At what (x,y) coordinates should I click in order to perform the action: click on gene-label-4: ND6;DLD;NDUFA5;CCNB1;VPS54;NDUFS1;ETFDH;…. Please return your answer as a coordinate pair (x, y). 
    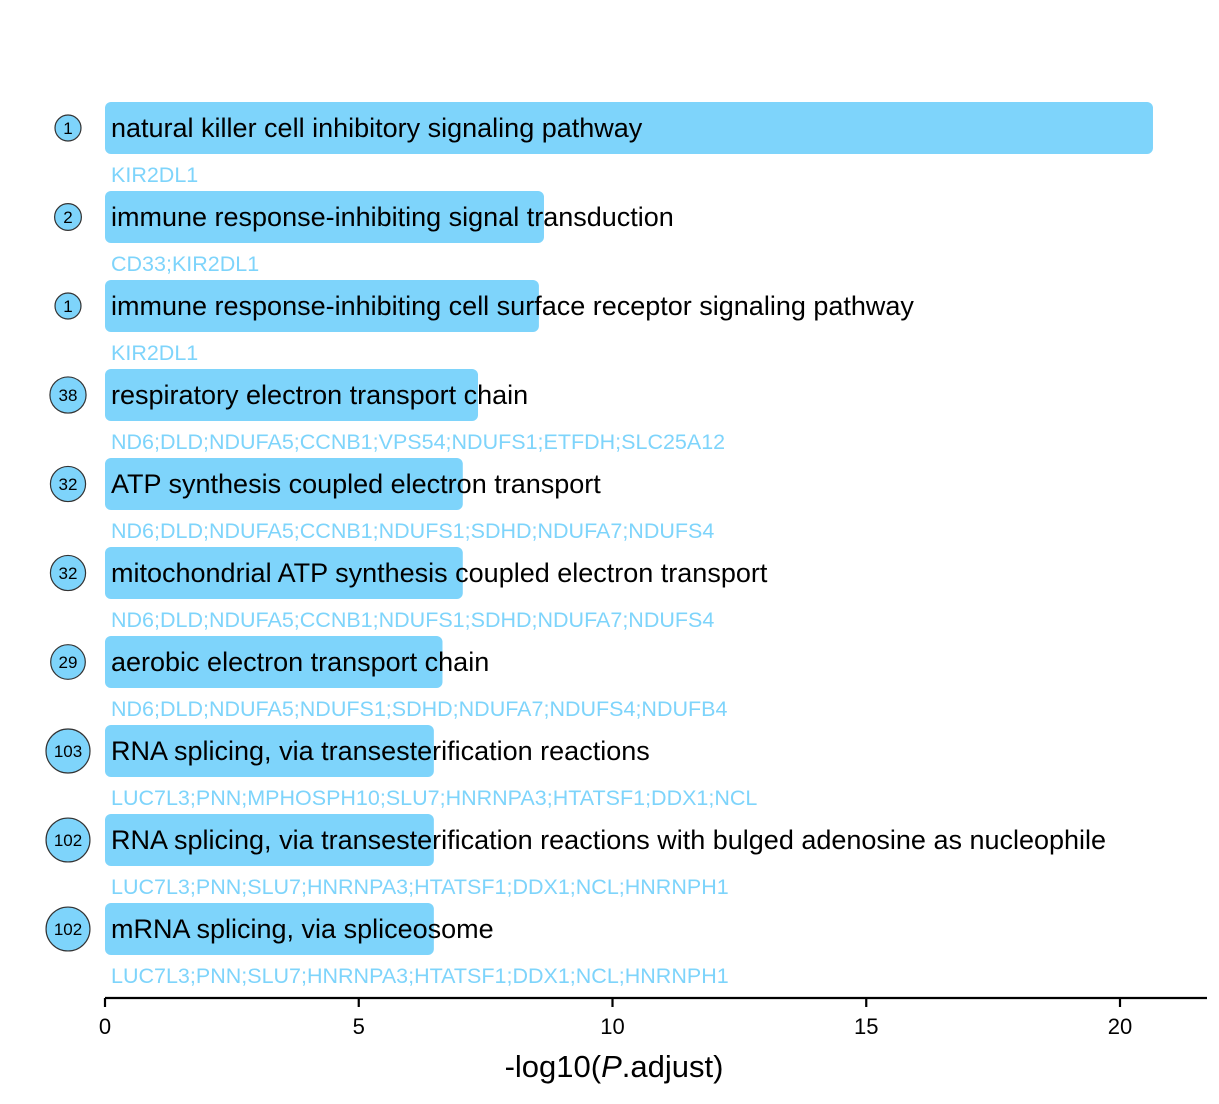
    Looking at the image, I should click on (418, 442).